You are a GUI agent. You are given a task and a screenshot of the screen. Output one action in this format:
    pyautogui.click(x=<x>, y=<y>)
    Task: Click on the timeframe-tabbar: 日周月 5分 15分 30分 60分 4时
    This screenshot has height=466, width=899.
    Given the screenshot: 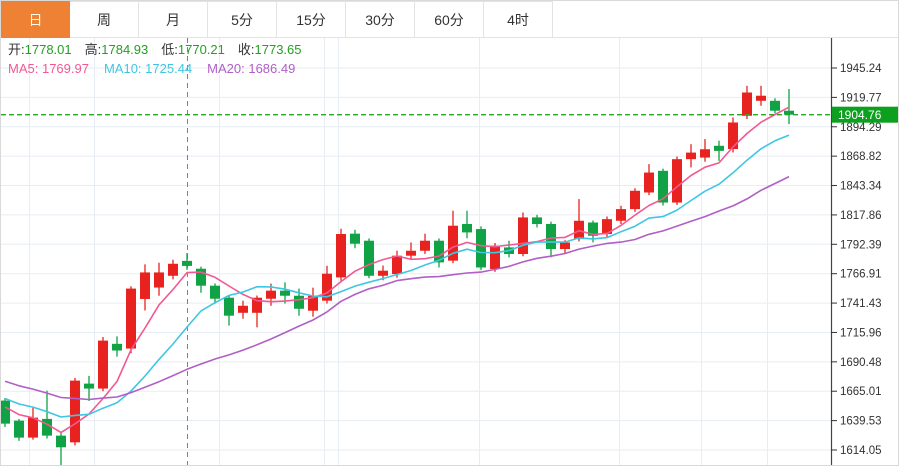 What is the action you would take?
    pyautogui.click(x=449, y=19)
    